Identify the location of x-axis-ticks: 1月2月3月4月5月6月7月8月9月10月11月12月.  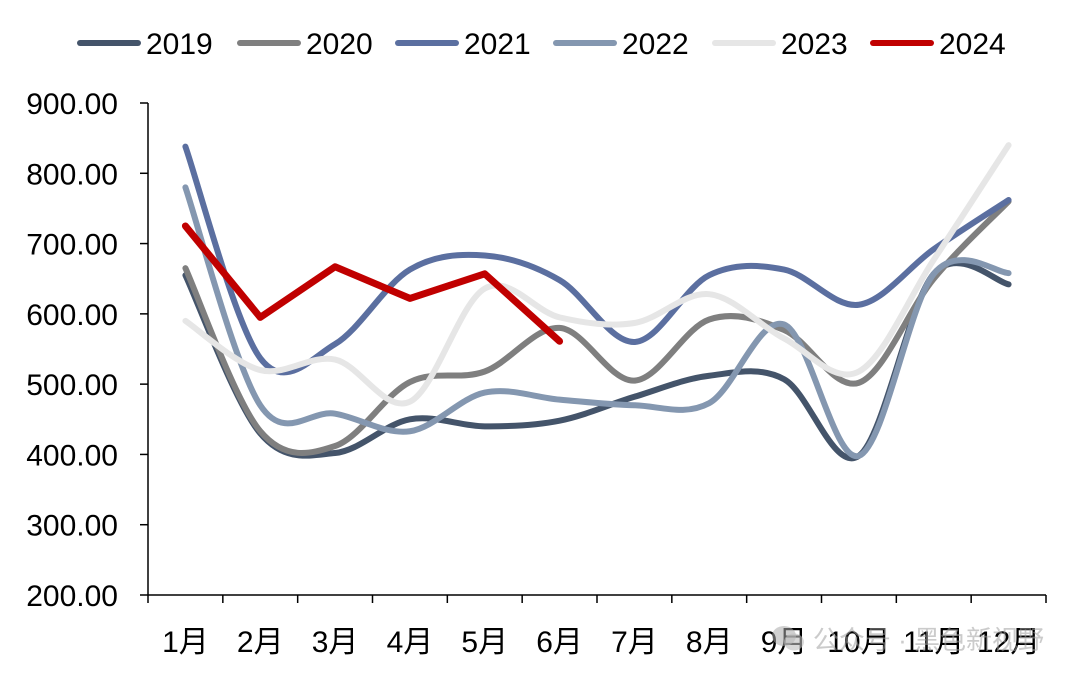
(597, 627).